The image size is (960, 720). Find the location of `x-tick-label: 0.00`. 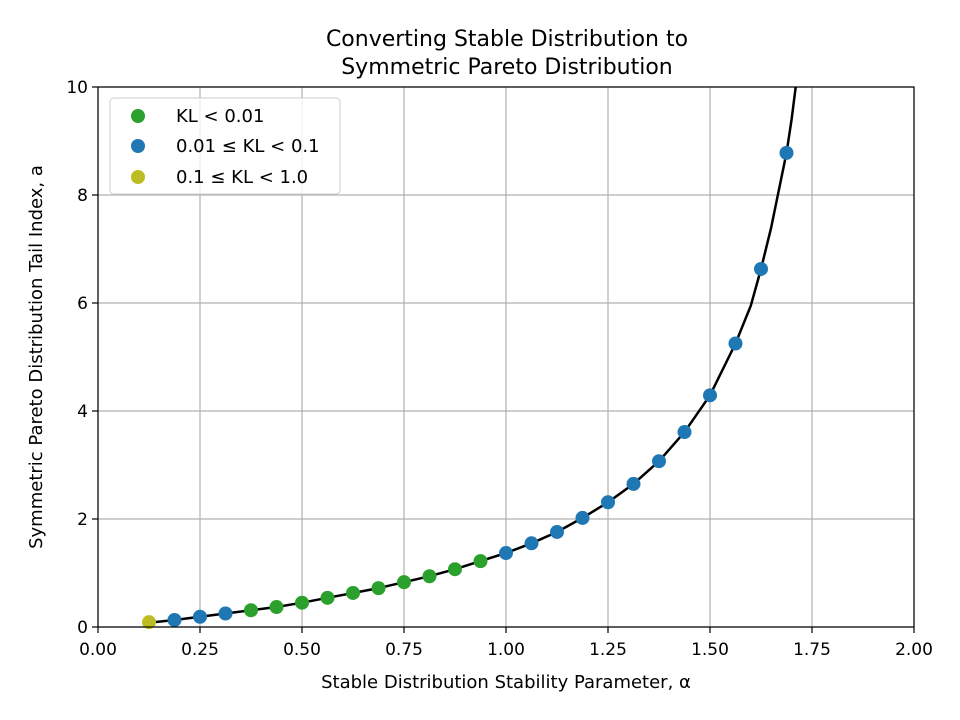

x-tick-label: 0.00 is located at coordinates (98, 650).